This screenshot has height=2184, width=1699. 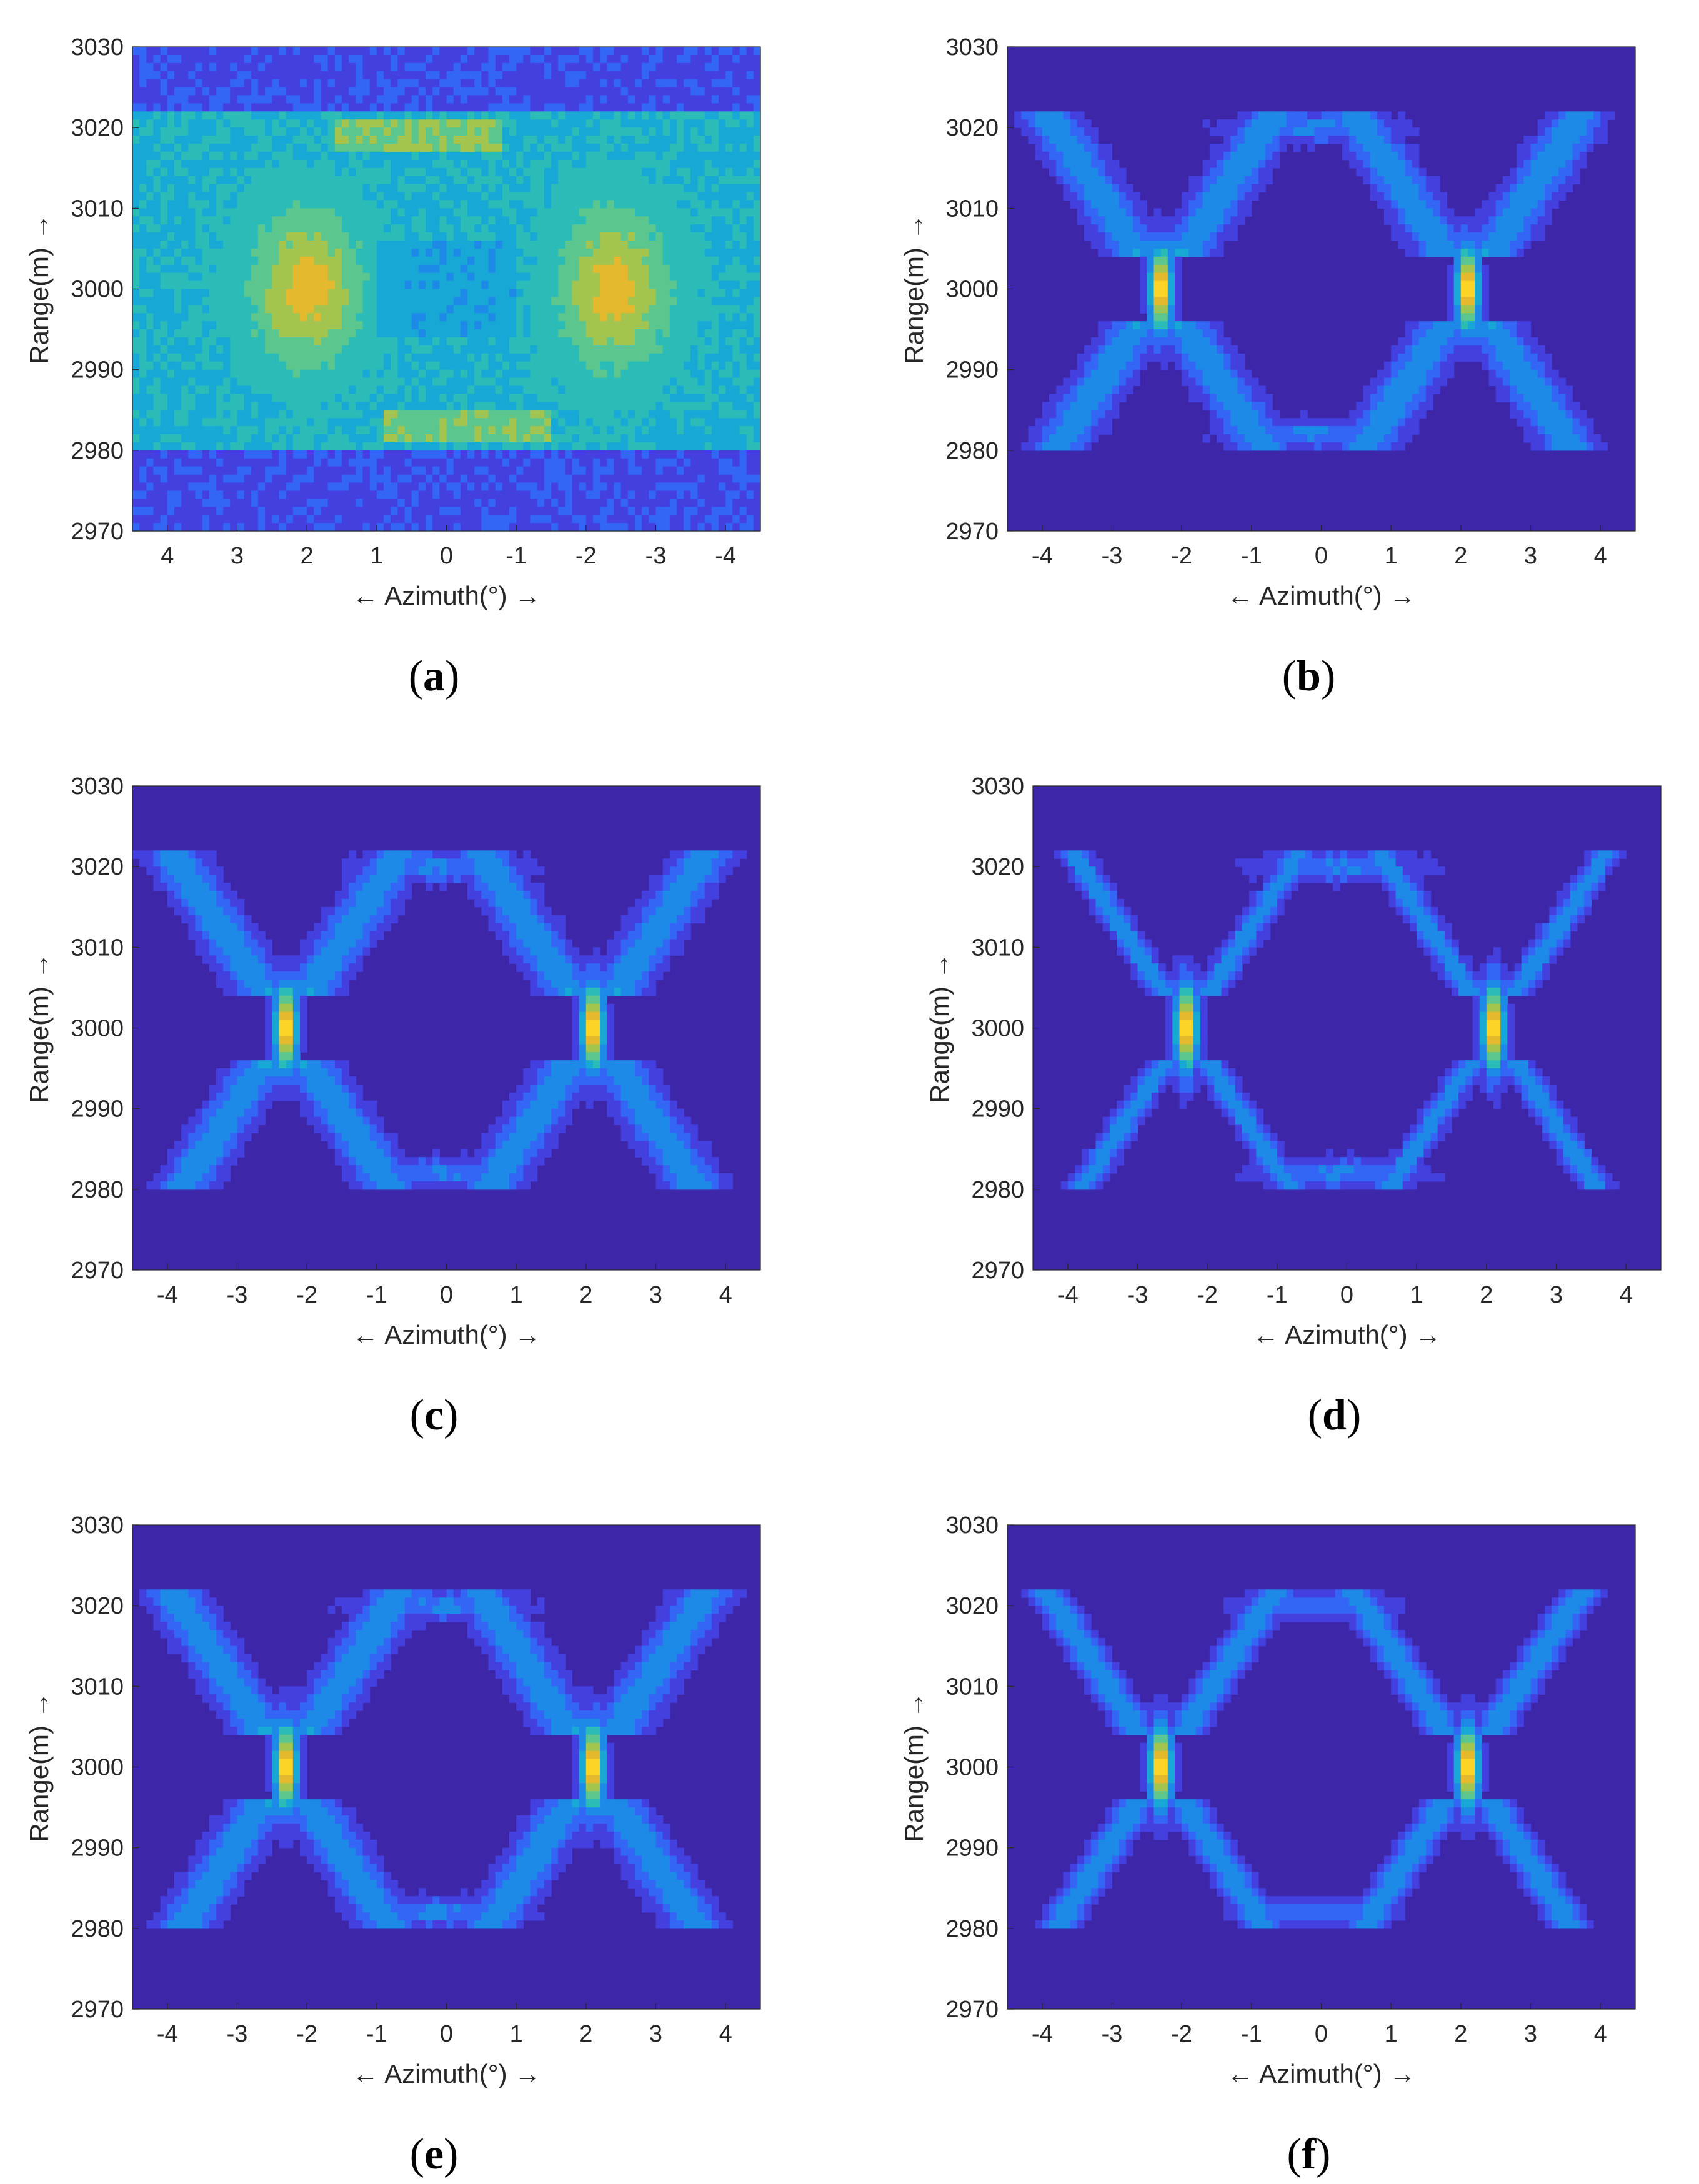 What do you see at coordinates (1335, 1415) in the screenshot?
I see `panel-label: (d)` at bounding box center [1335, 1415].